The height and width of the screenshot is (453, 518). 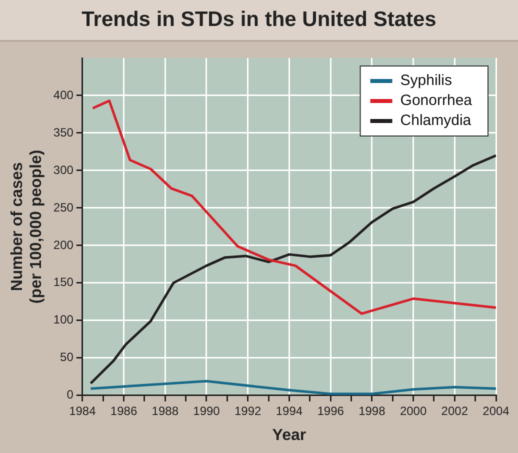 What do you see at coordinates (206, 411) in the screenshot?
I see `x-tick-label: 1990` at bounding box center [206, 411].